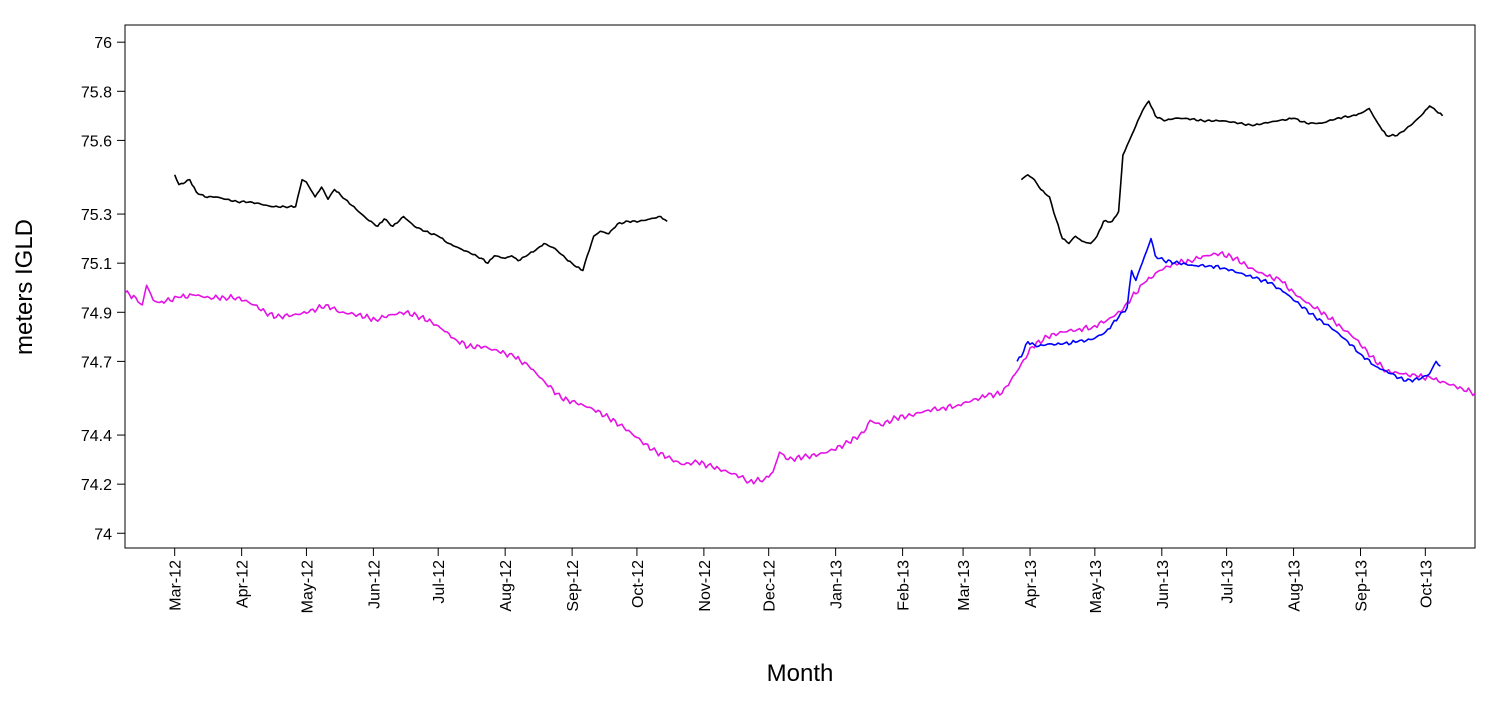 The image size is (1500, 705). What do you see at coordinates (96, 92) in the screenshot?
I see `y-tick-label: 75.8` at bounding box center [96, 92].